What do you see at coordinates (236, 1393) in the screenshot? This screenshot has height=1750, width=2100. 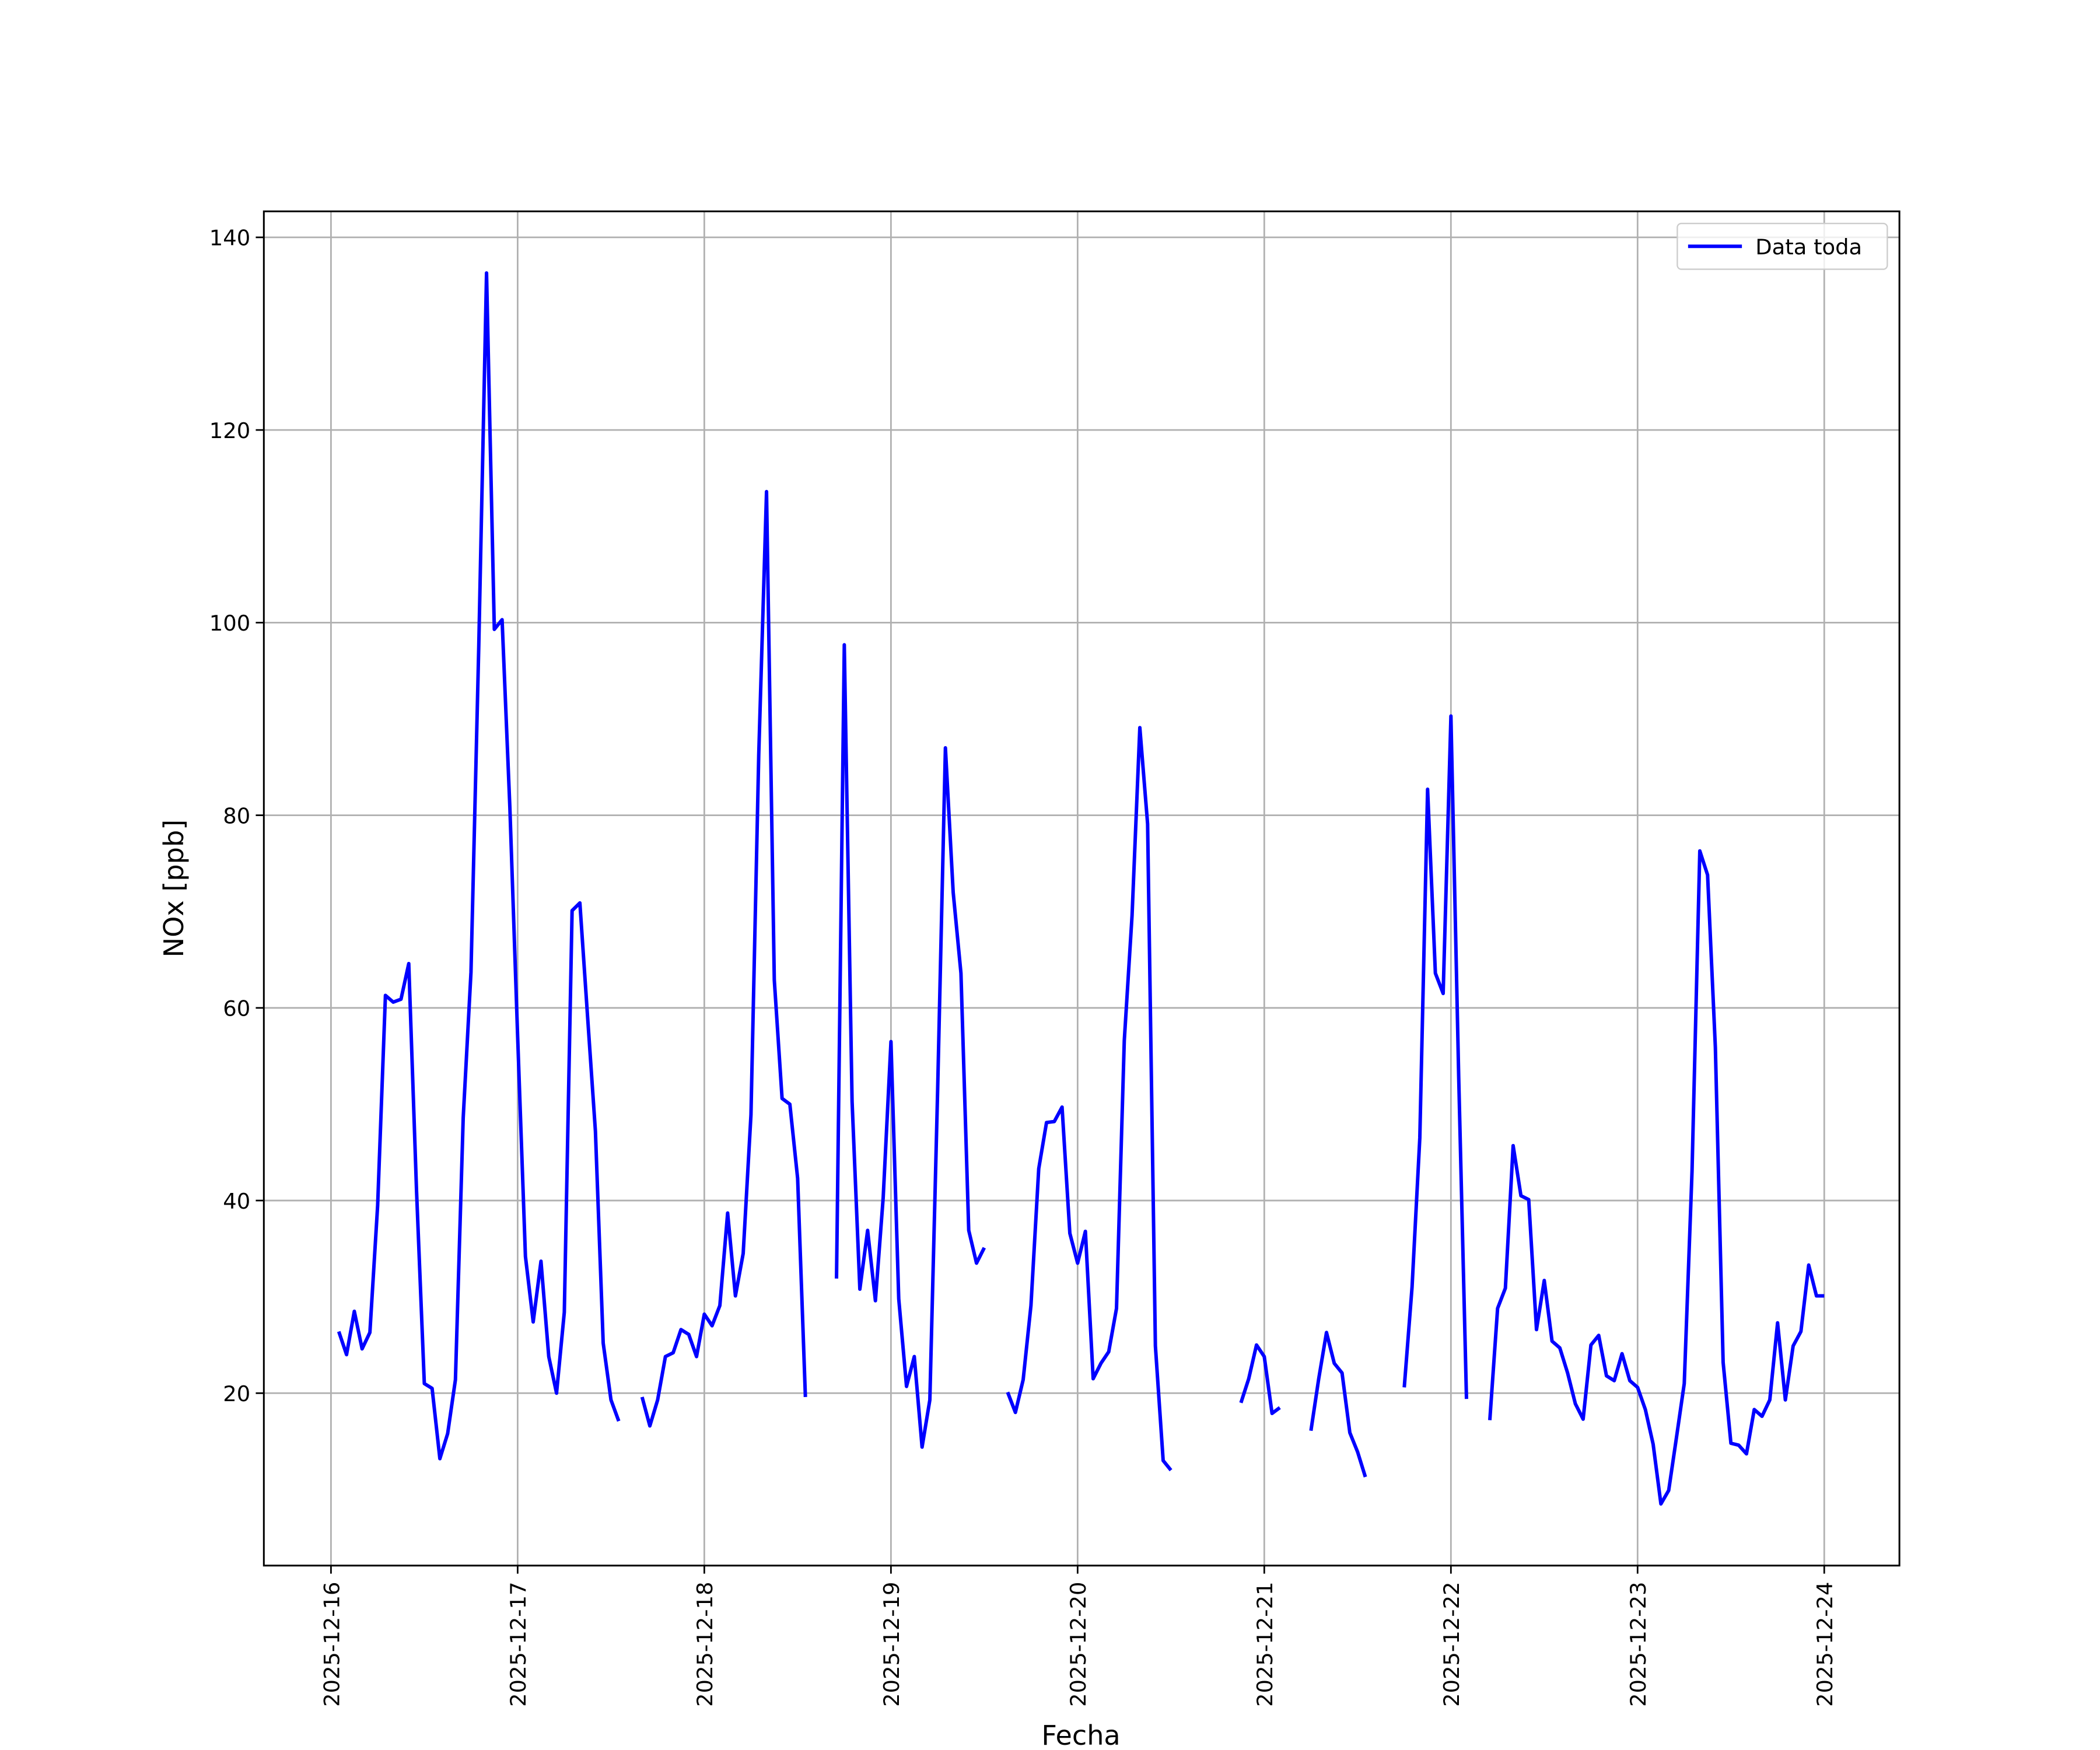 I see `y-tick-label: 20` at bounding box center [236, 1393].